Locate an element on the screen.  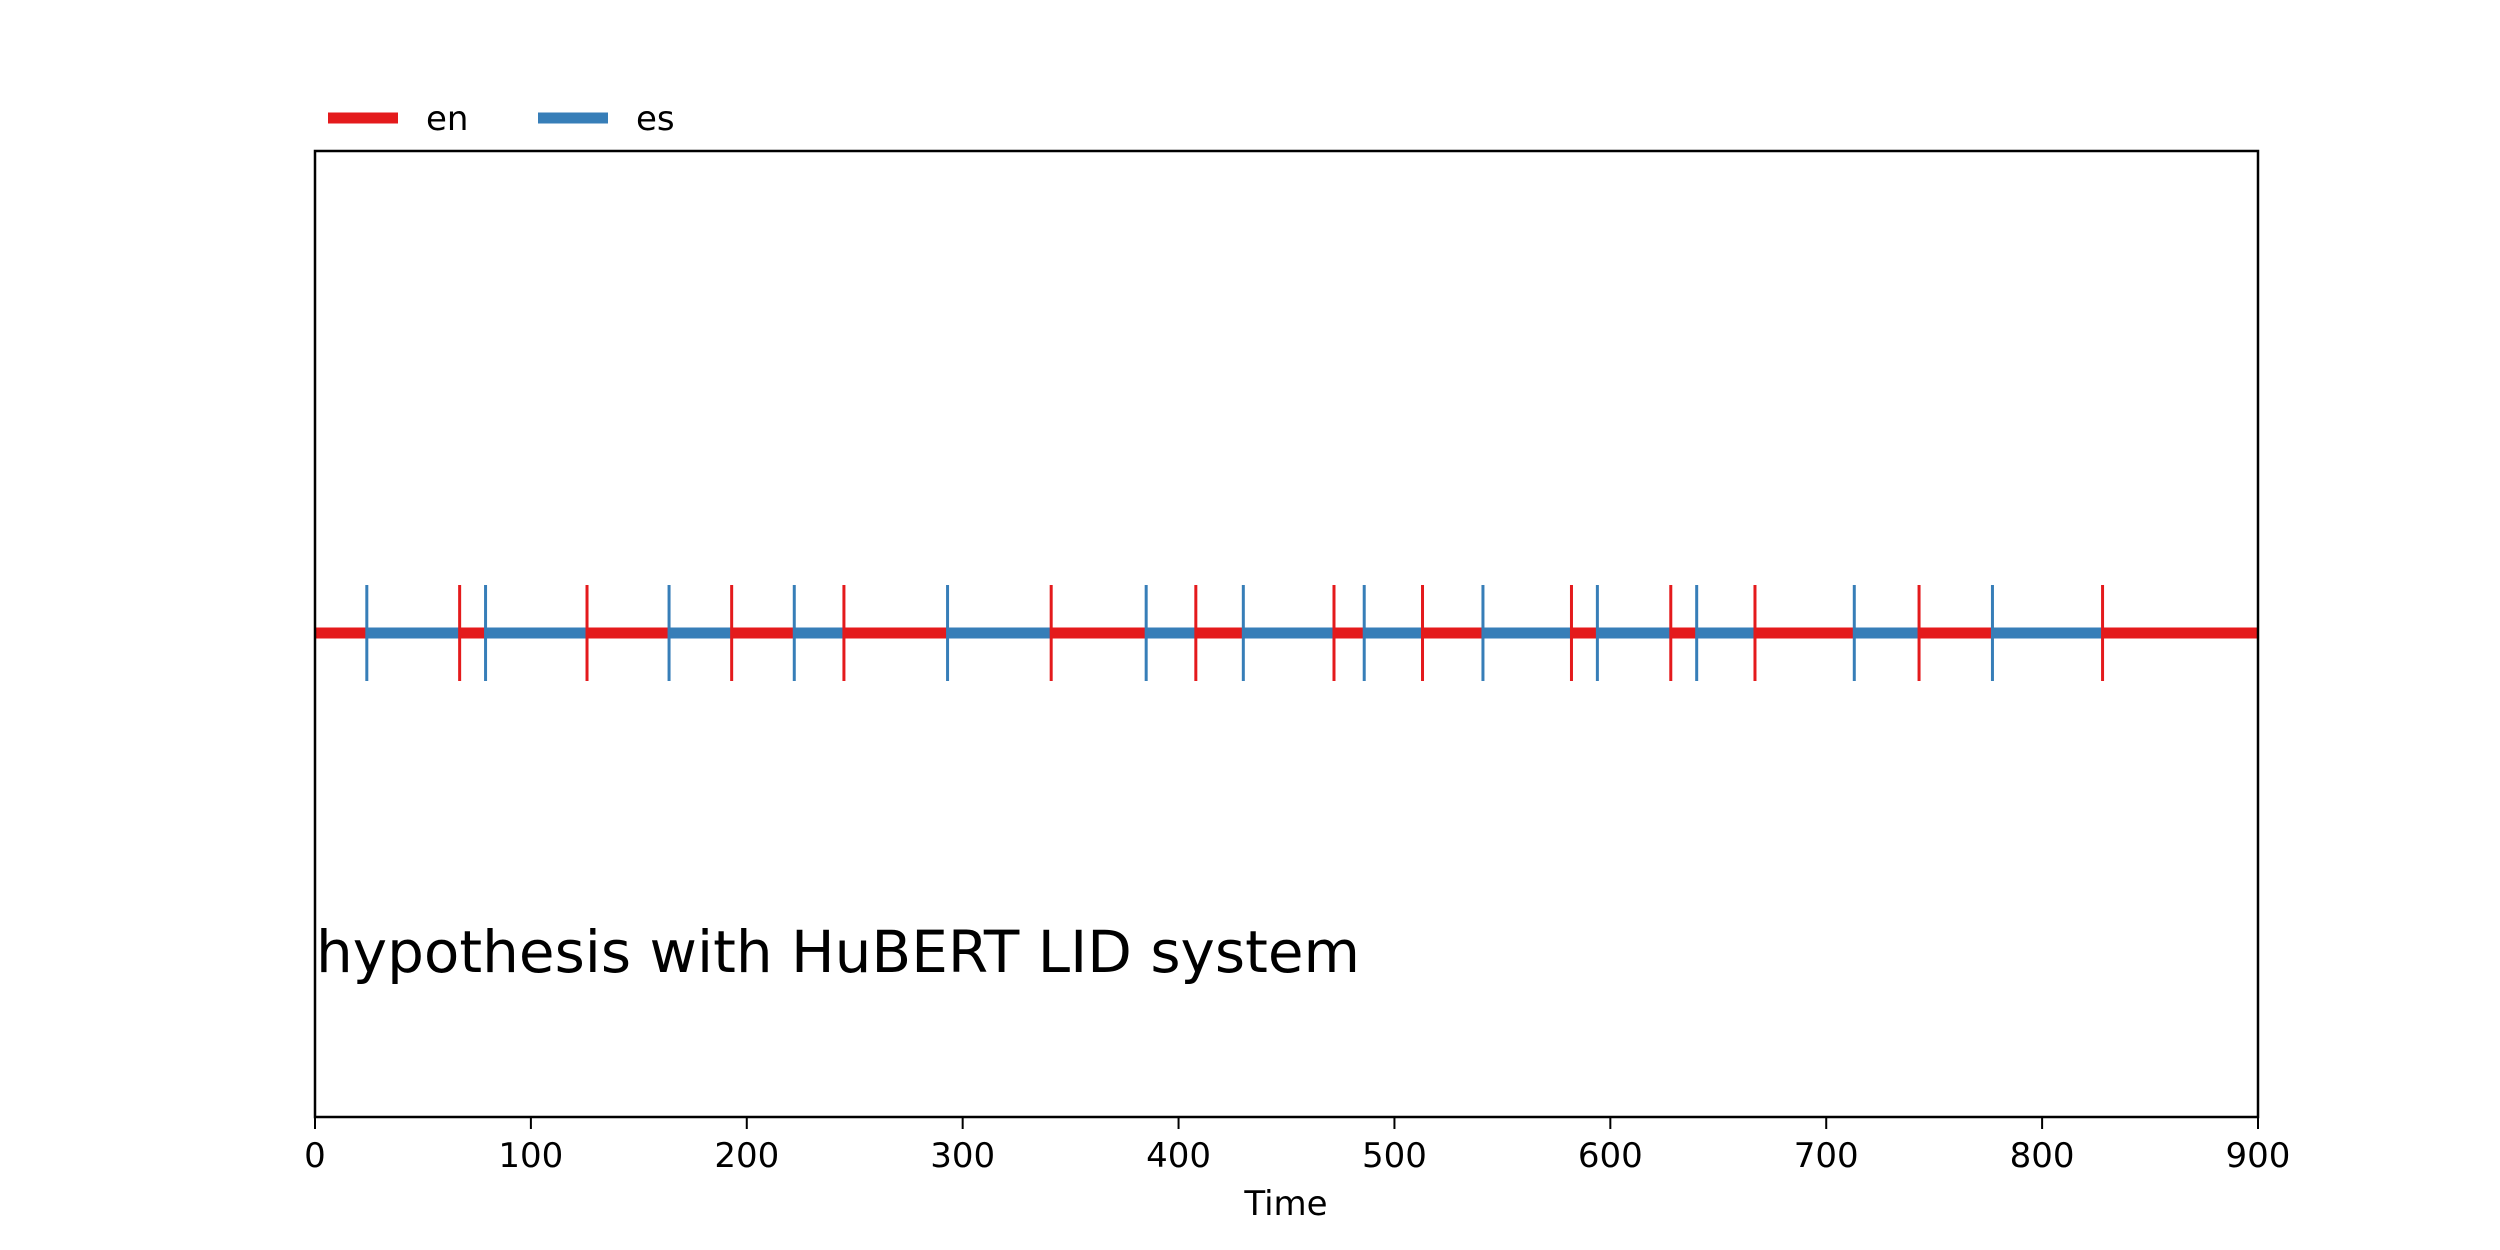
x-tick-label: 700 is located at coordinates (1826, 1156).